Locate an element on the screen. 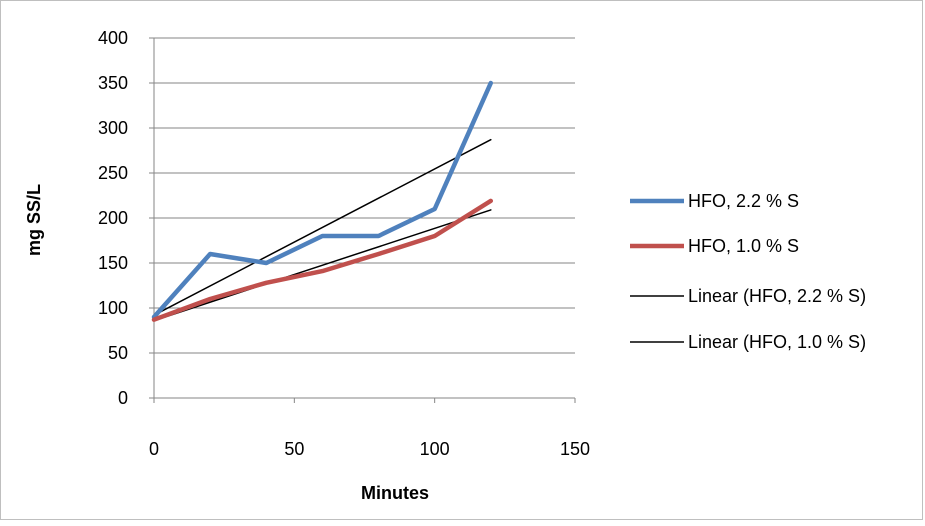  y-axis-title: mg SS/L is located at coordinates (34, 220).